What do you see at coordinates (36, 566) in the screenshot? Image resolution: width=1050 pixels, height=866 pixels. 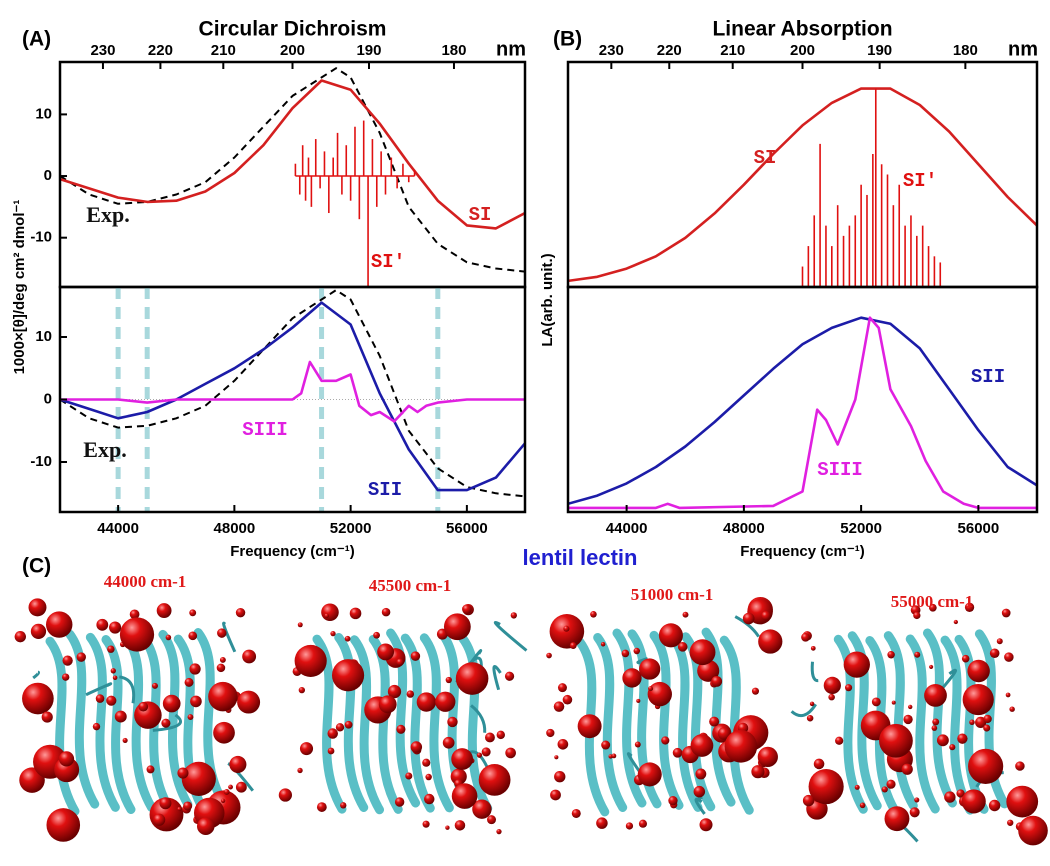 I see `panel-label: (C)` at bounding box center [36, 566].